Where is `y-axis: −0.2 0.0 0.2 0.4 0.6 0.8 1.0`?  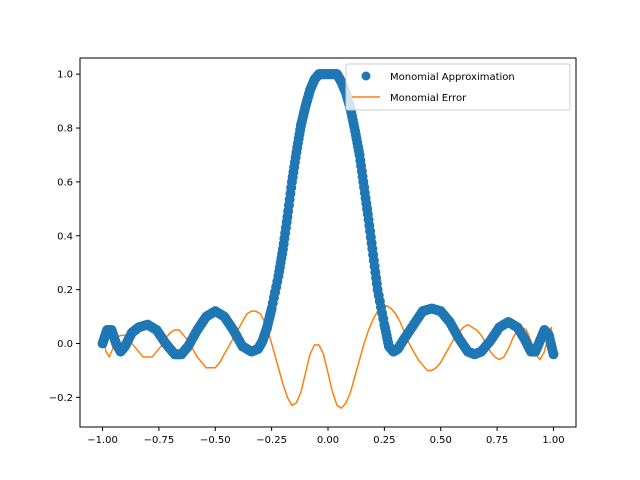
y-axis: −0.2 0.0 0.2 0.4 0.6 0.8 1.0 is located at coordinates (64, 237).